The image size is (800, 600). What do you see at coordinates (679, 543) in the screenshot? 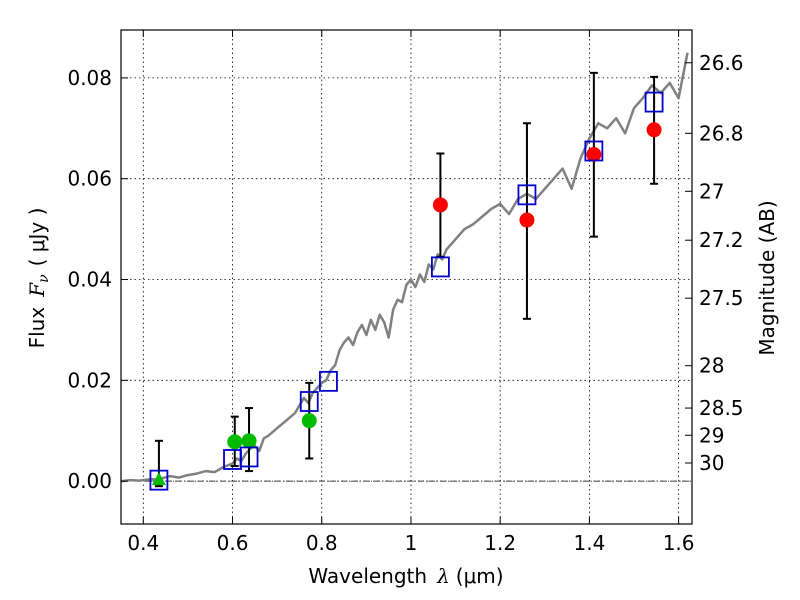
I see `x-tick-label: 1.6` at bounding box center [679, 543].